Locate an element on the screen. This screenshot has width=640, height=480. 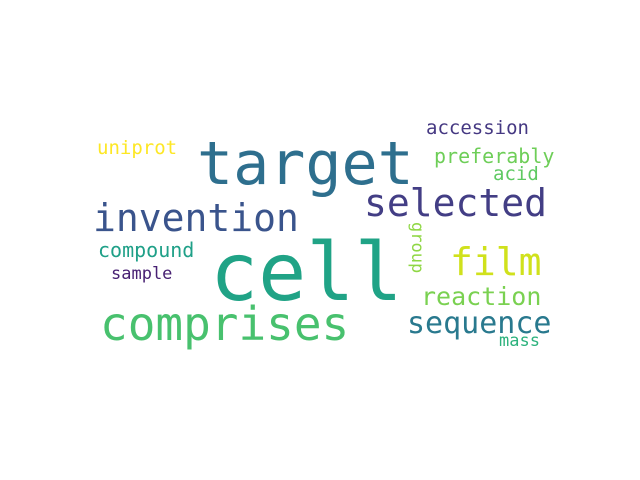
word-uniprot: uniprot is located at coordinates (137, 148).